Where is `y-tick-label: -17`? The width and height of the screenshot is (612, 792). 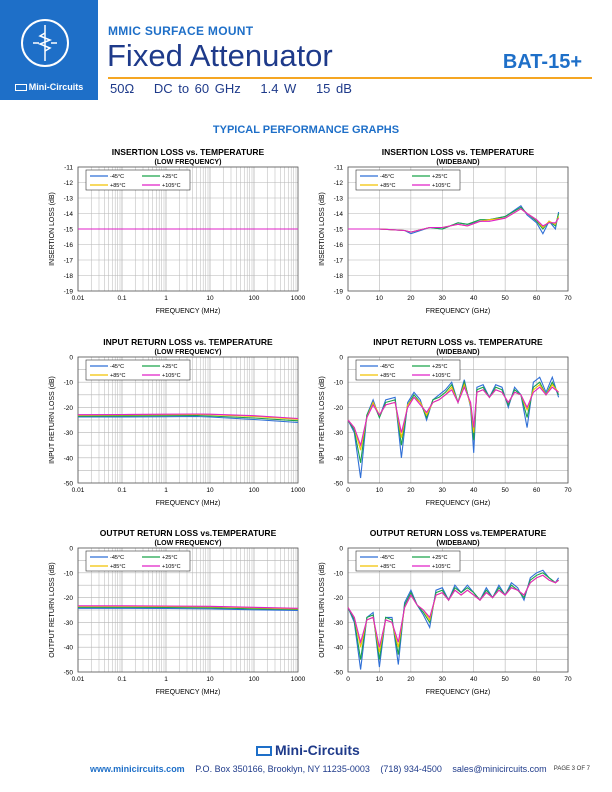 y-tick-label: -17 is located at coordinates (69, 261).